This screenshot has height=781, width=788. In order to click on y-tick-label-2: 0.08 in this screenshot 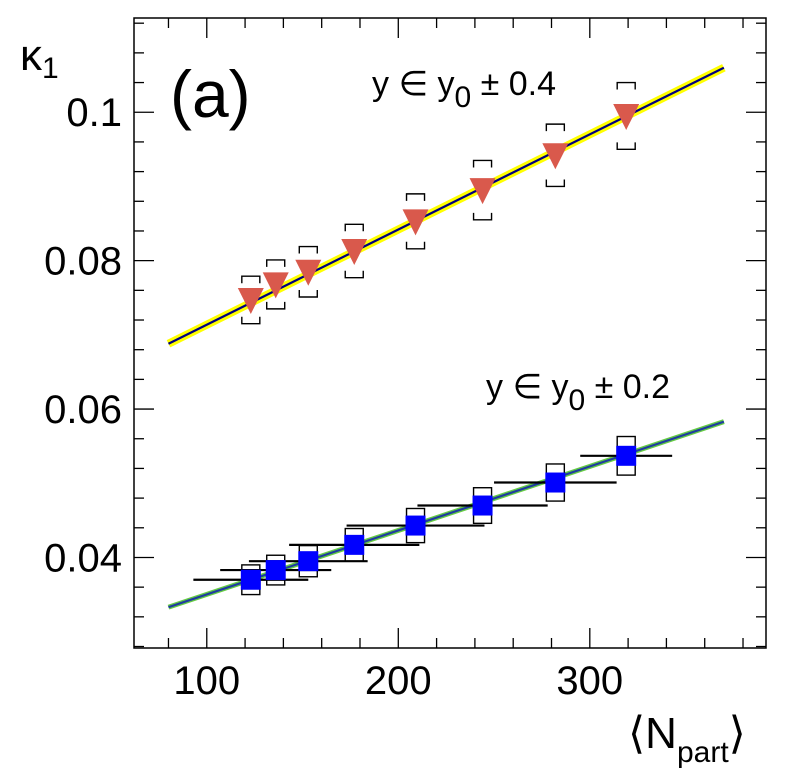, I will do `click(83, 262)`.